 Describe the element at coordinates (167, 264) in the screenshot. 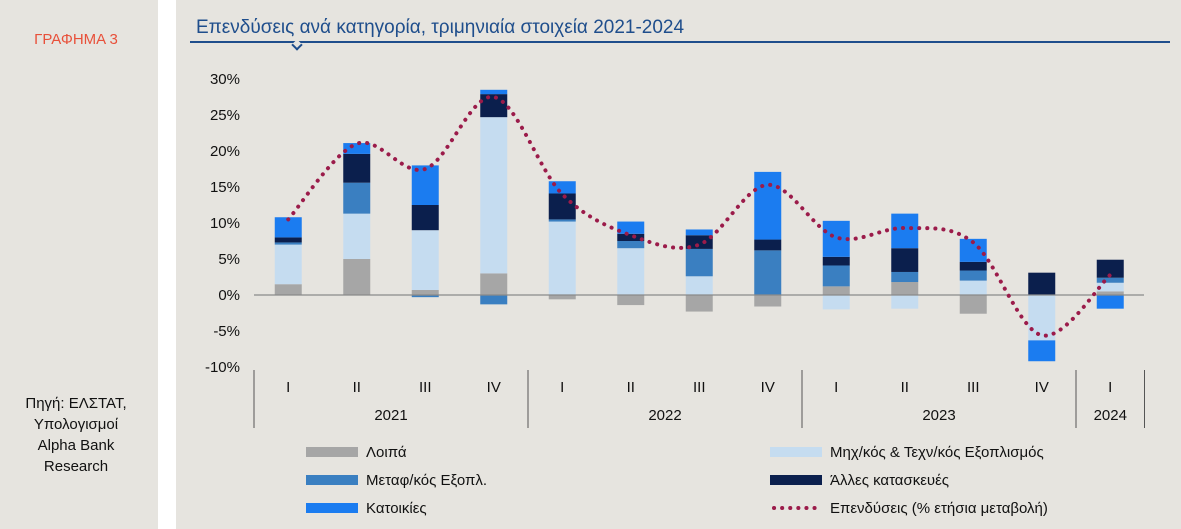

I see `gutter` at that location.